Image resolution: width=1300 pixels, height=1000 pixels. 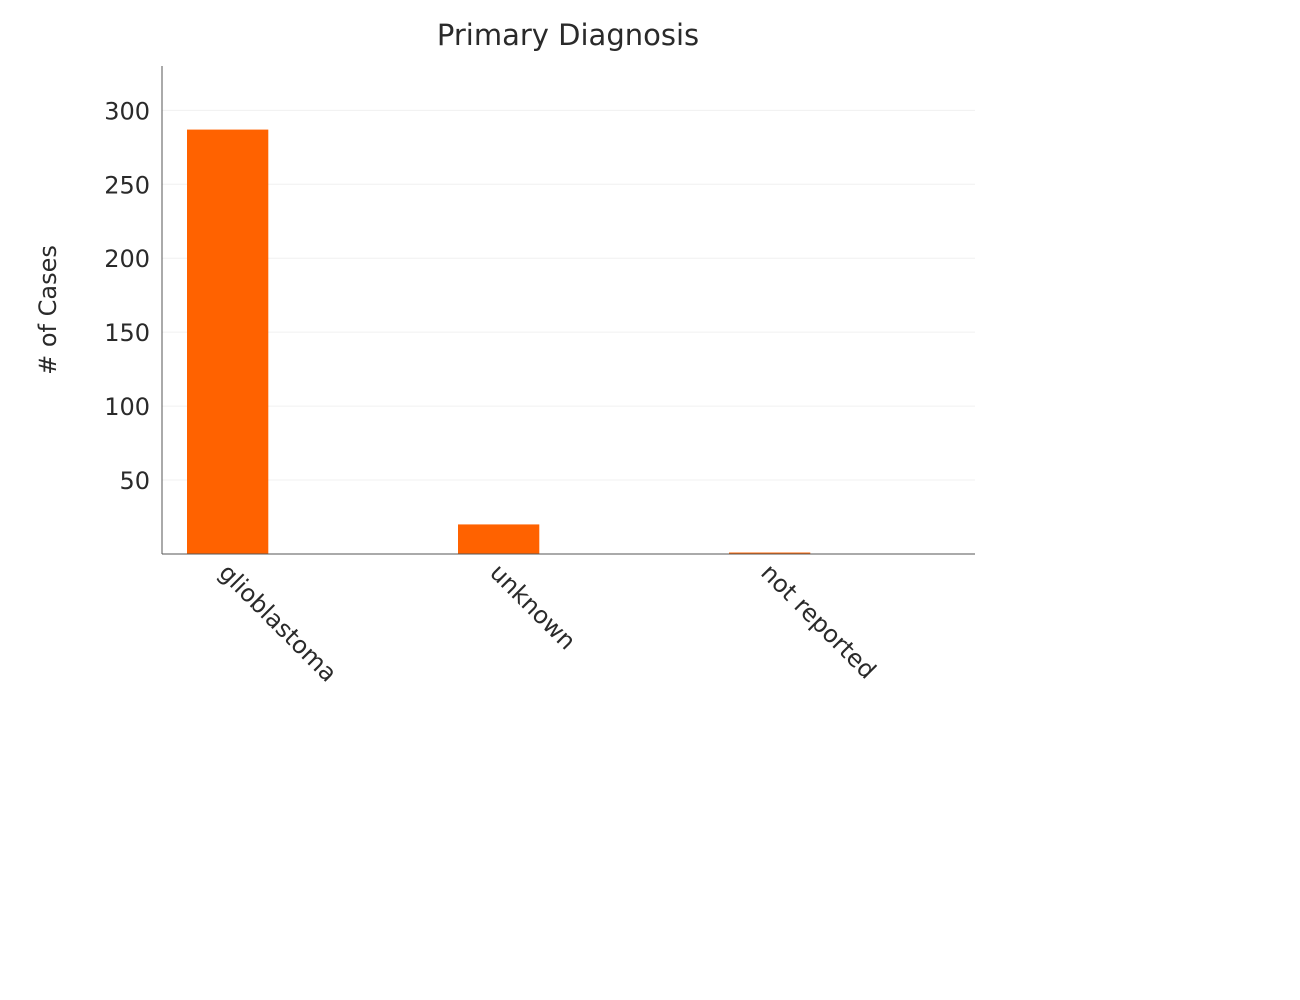 What do you see at coordinates (134, 481) in the screenshot?
I see `y-tick-label: 50` at bounding box center [134, 481].